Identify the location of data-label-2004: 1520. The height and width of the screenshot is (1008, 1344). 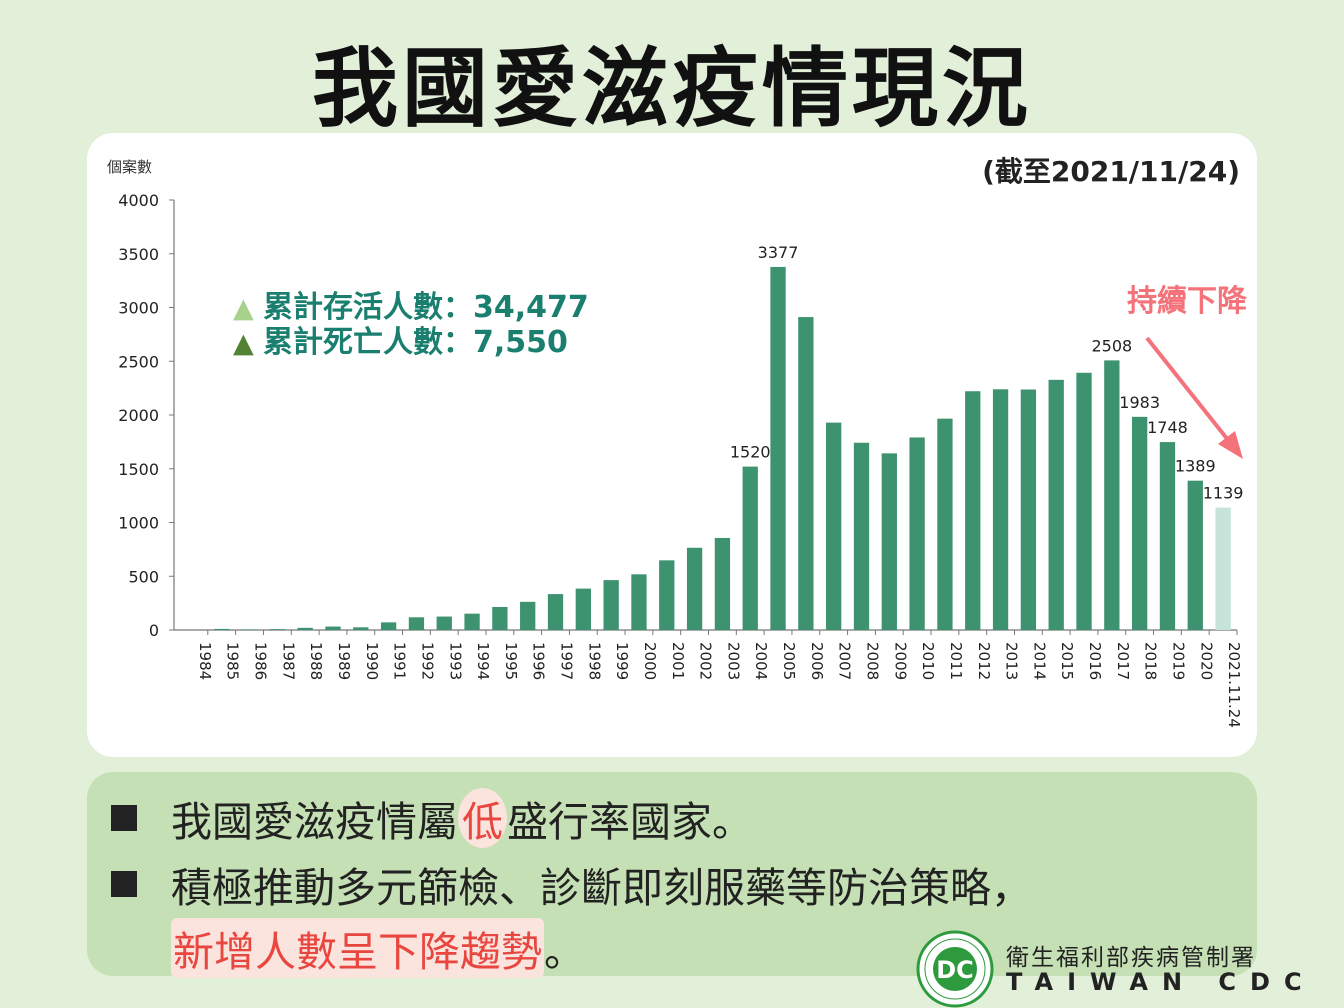
(750, 452).